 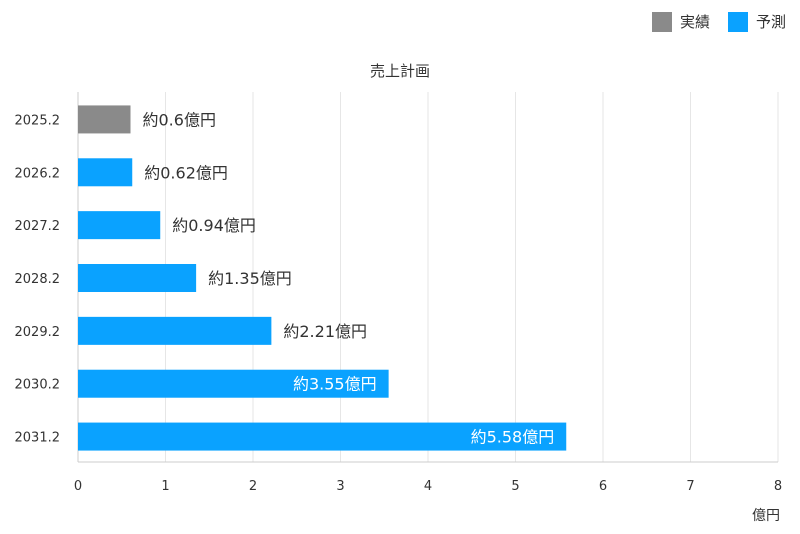 What do you see at coordinates (78, 486) in the screenshot?
I see `x-tick-label-0: 0` at bounding box center [78, 486].